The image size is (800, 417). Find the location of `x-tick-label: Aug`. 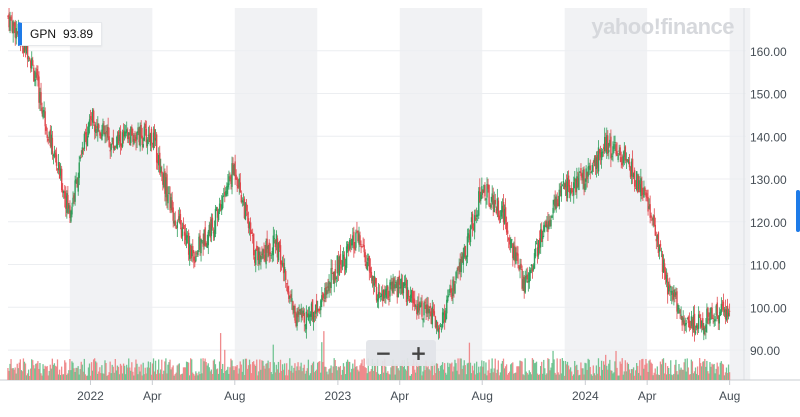

x-tick-label: Aug is located at coordinates (729, 396).